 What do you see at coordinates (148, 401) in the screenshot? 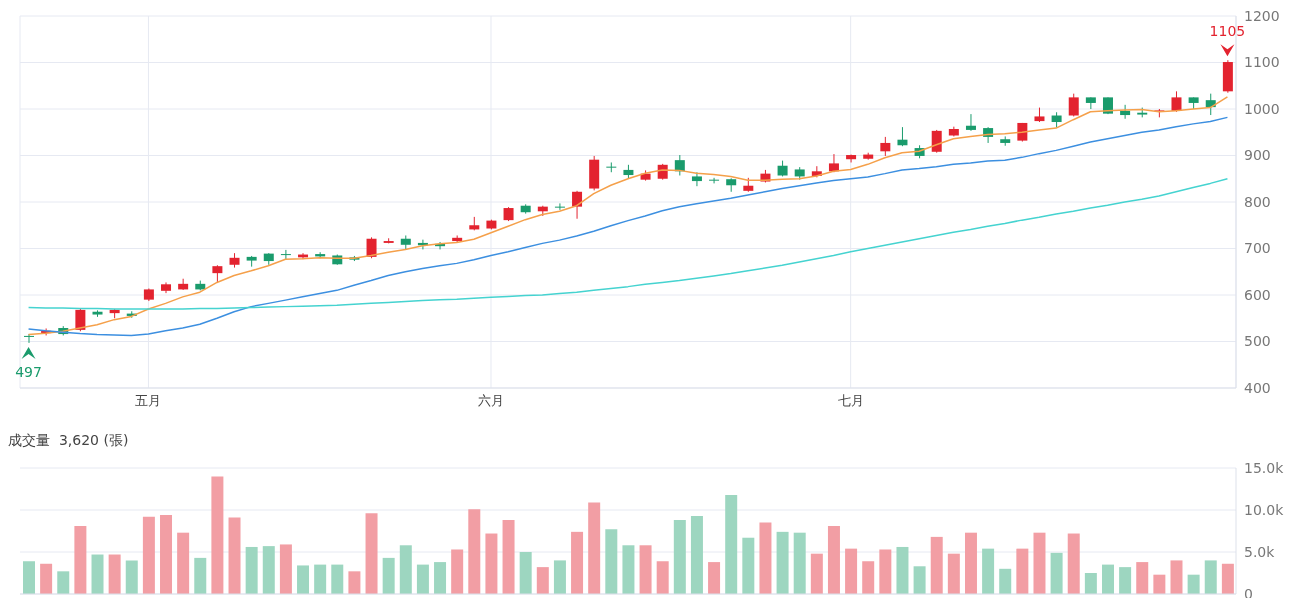
I see `x-tick-label: 五月` at bounding box center [148, 401].